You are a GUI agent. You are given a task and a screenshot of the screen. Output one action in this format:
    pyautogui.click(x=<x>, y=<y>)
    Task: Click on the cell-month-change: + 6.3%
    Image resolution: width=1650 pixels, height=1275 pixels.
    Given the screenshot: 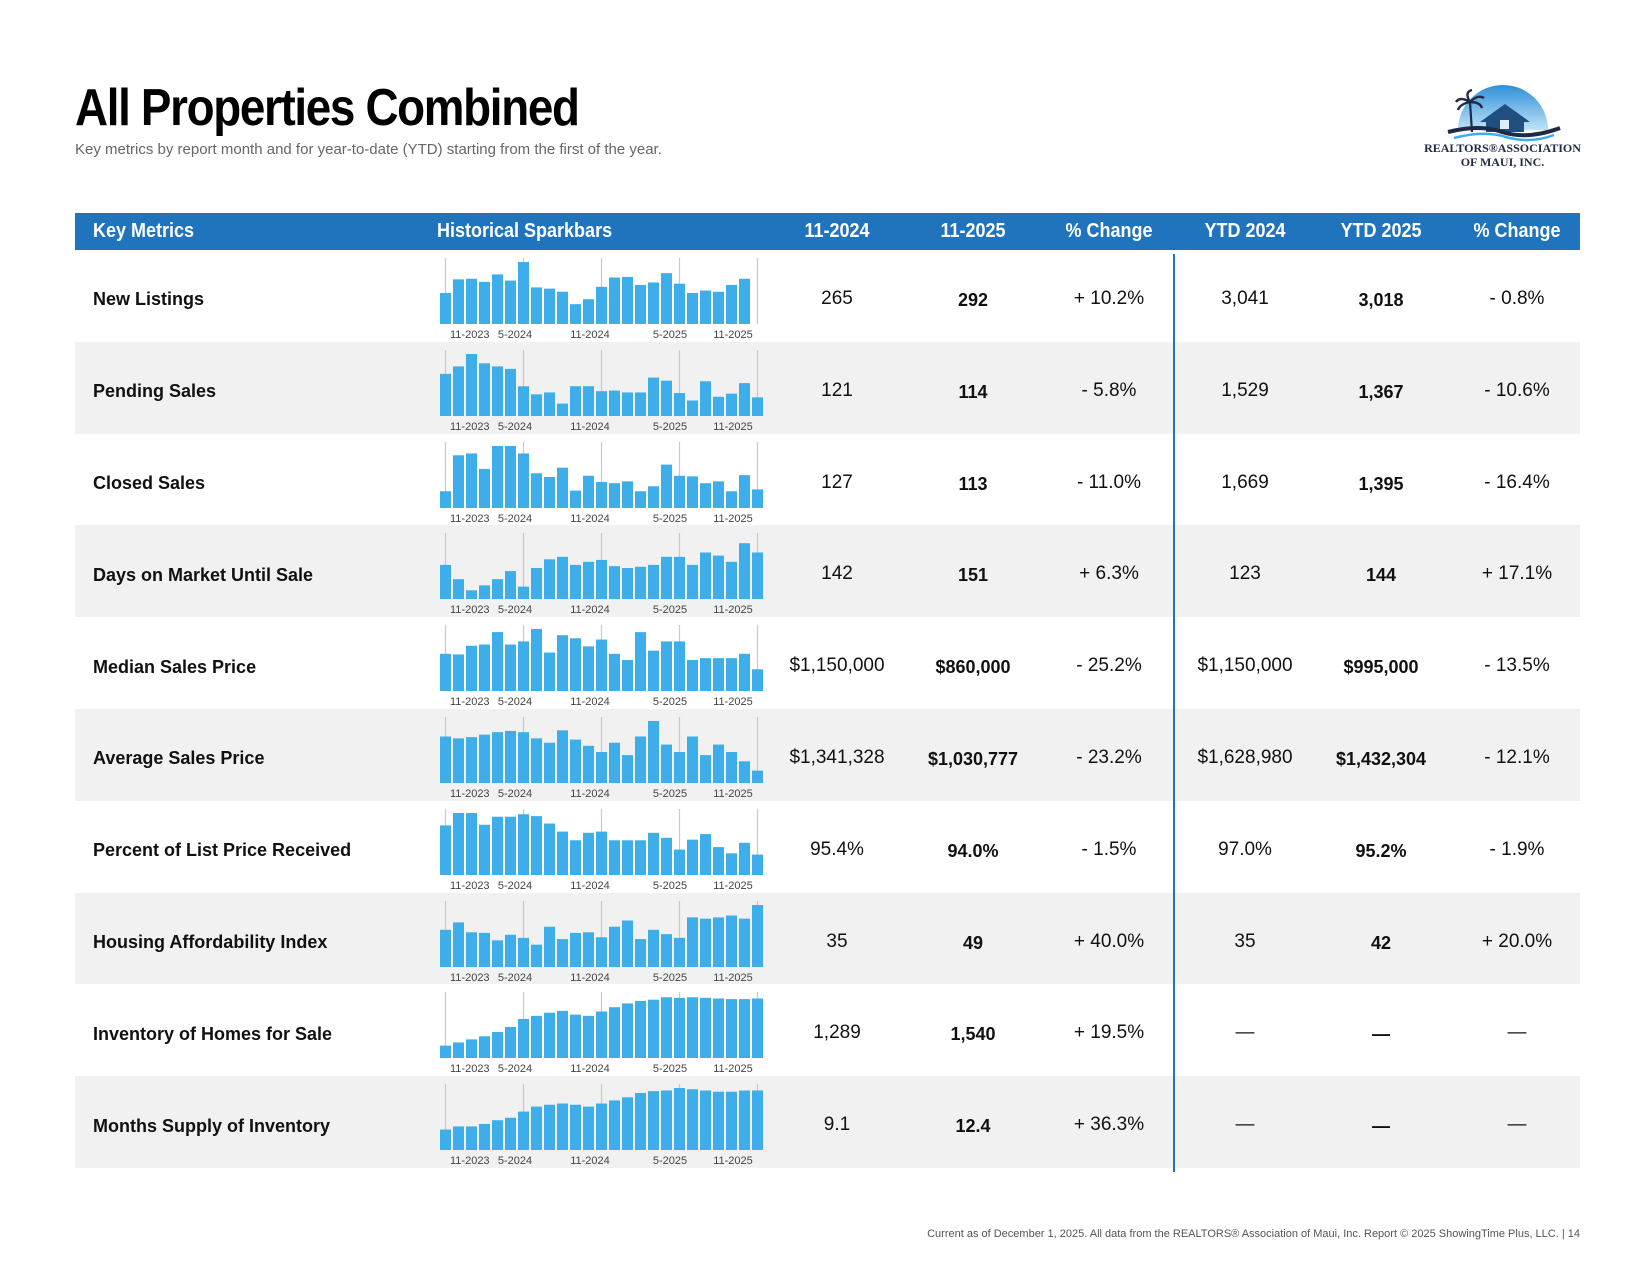 What is the action you would take?
    pyautogui.click(x=1109, y=574)
    